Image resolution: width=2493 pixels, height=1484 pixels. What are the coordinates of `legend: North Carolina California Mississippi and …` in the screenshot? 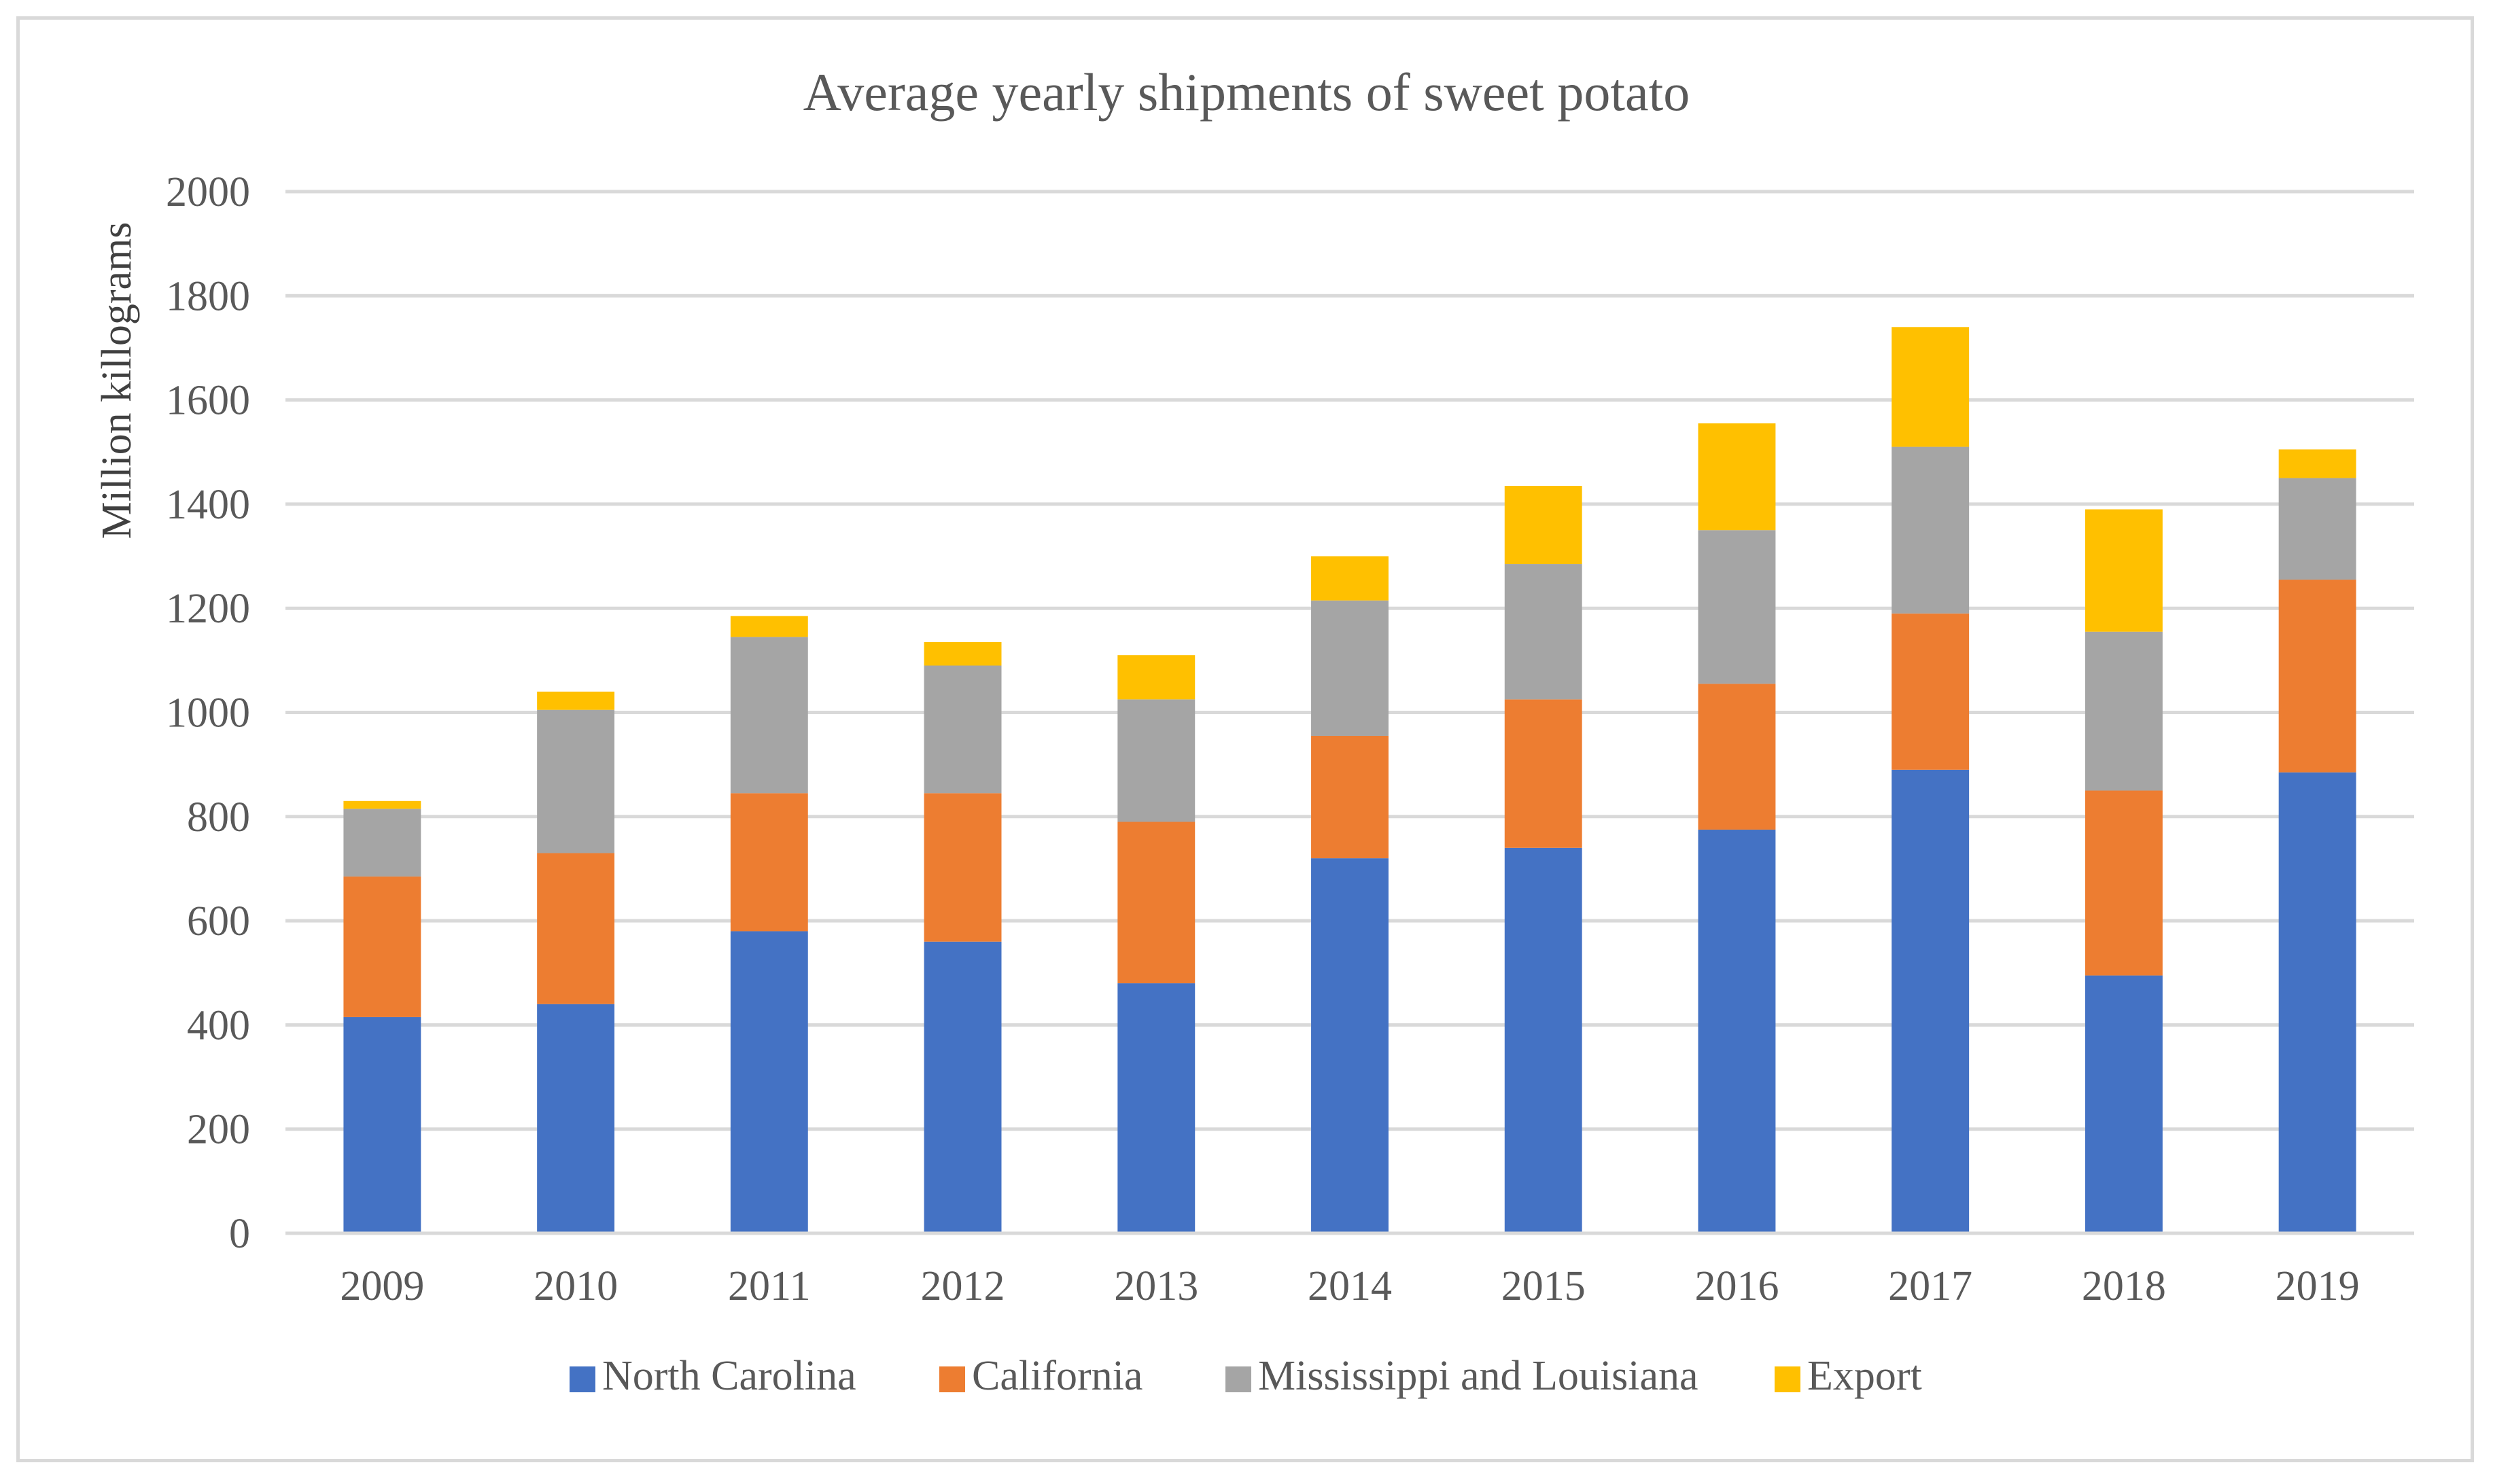 It's located at (1246, 1376).